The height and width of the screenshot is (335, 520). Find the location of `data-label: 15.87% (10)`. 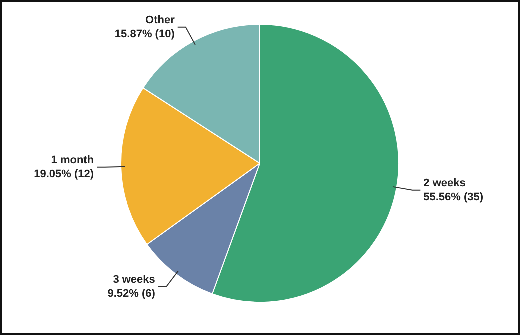

data-label: 15.87% (10) is located at coordinates (145, 34).